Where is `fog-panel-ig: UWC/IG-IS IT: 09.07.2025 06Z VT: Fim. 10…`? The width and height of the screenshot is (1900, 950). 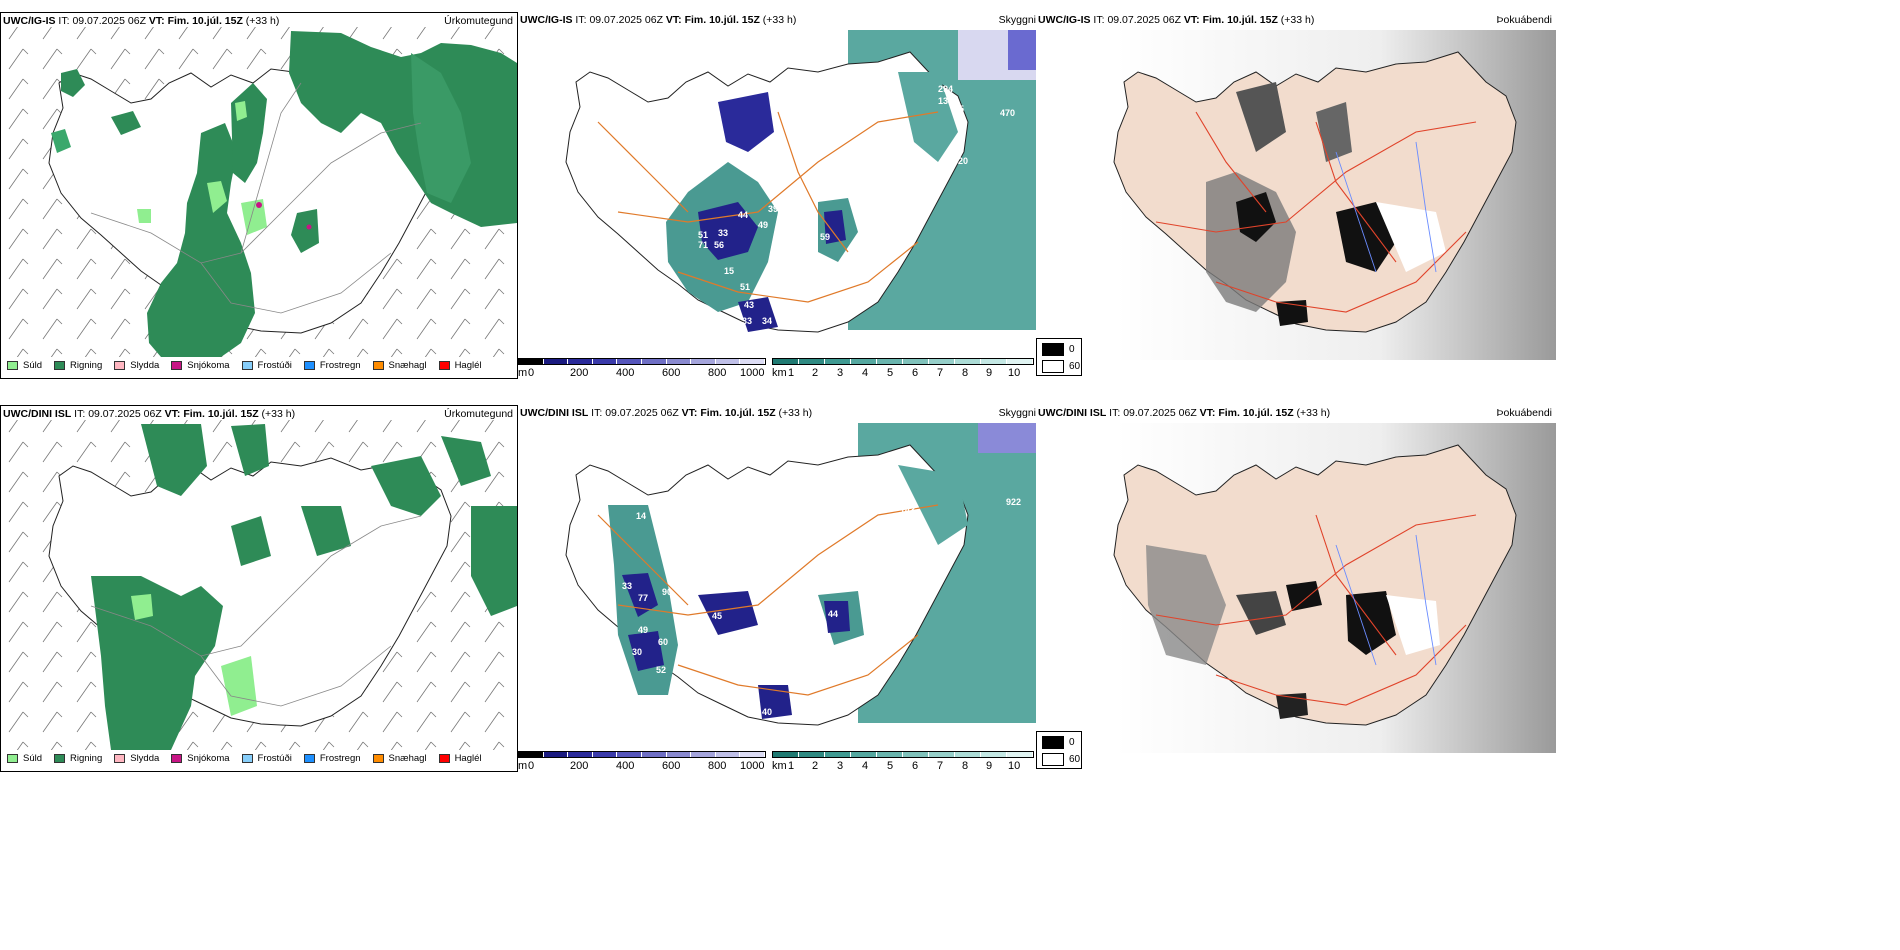 fog-panel-ig: UWC/IG-IS IT: 09.07.2025 06Z VT: Fim. 10… is located at coordinates (1296, 195).